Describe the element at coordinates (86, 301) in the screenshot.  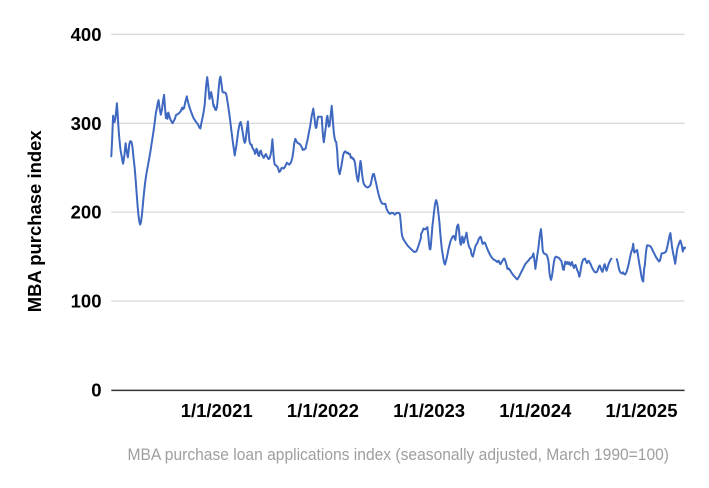
I see `svg-text: 100` at that location.